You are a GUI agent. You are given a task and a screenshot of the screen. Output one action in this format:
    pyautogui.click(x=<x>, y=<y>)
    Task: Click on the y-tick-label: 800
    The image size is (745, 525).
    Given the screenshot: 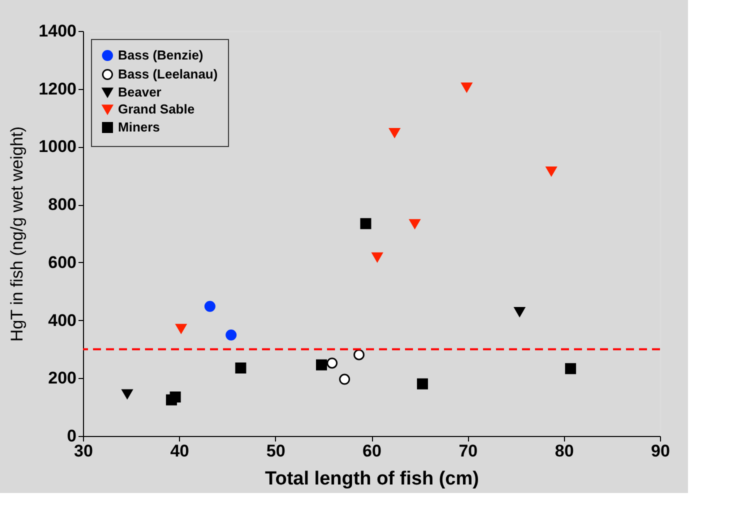 What is the action you would take?
    pyautogui.click(x=62, y=204)
    